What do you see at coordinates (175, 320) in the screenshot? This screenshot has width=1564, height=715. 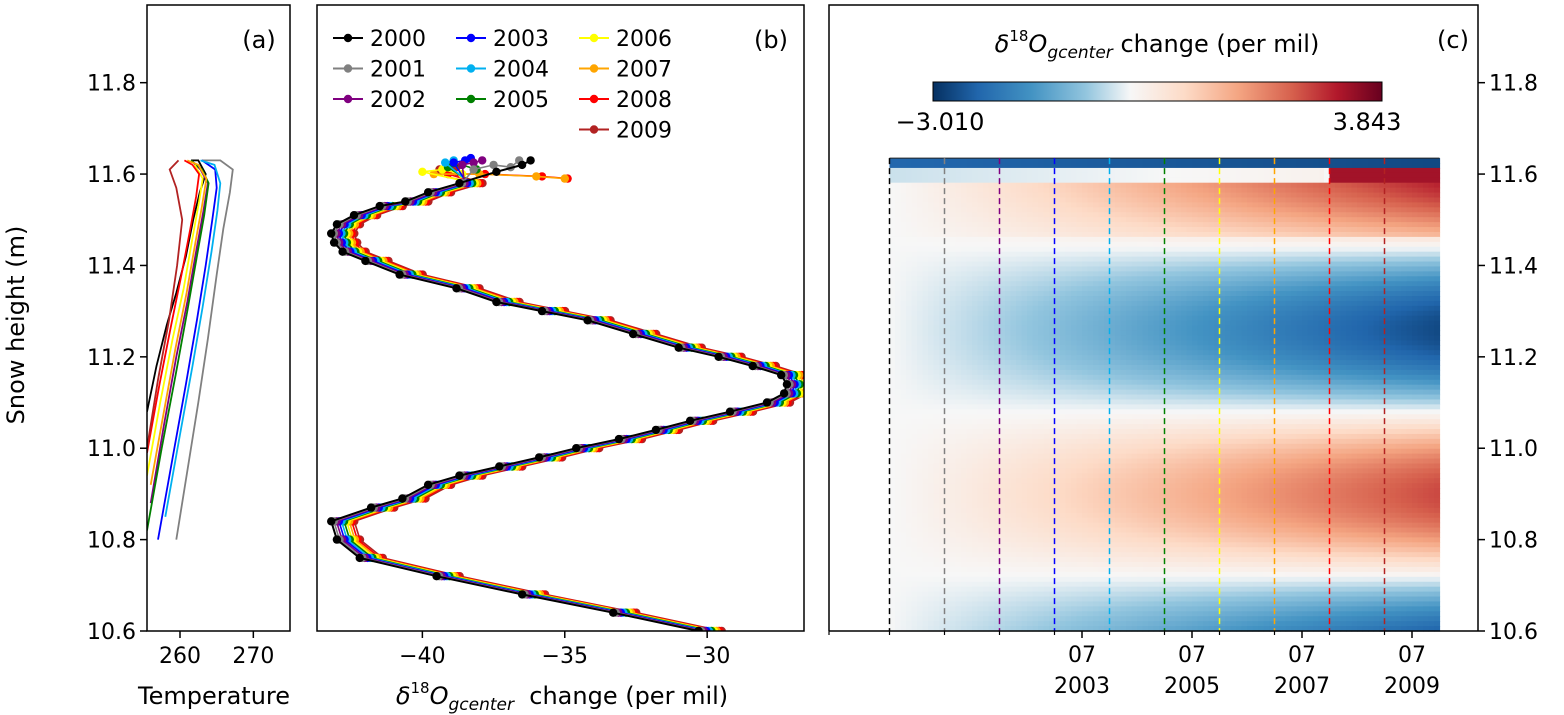 I see `series-line-2006` at bounding box center [175, 320].